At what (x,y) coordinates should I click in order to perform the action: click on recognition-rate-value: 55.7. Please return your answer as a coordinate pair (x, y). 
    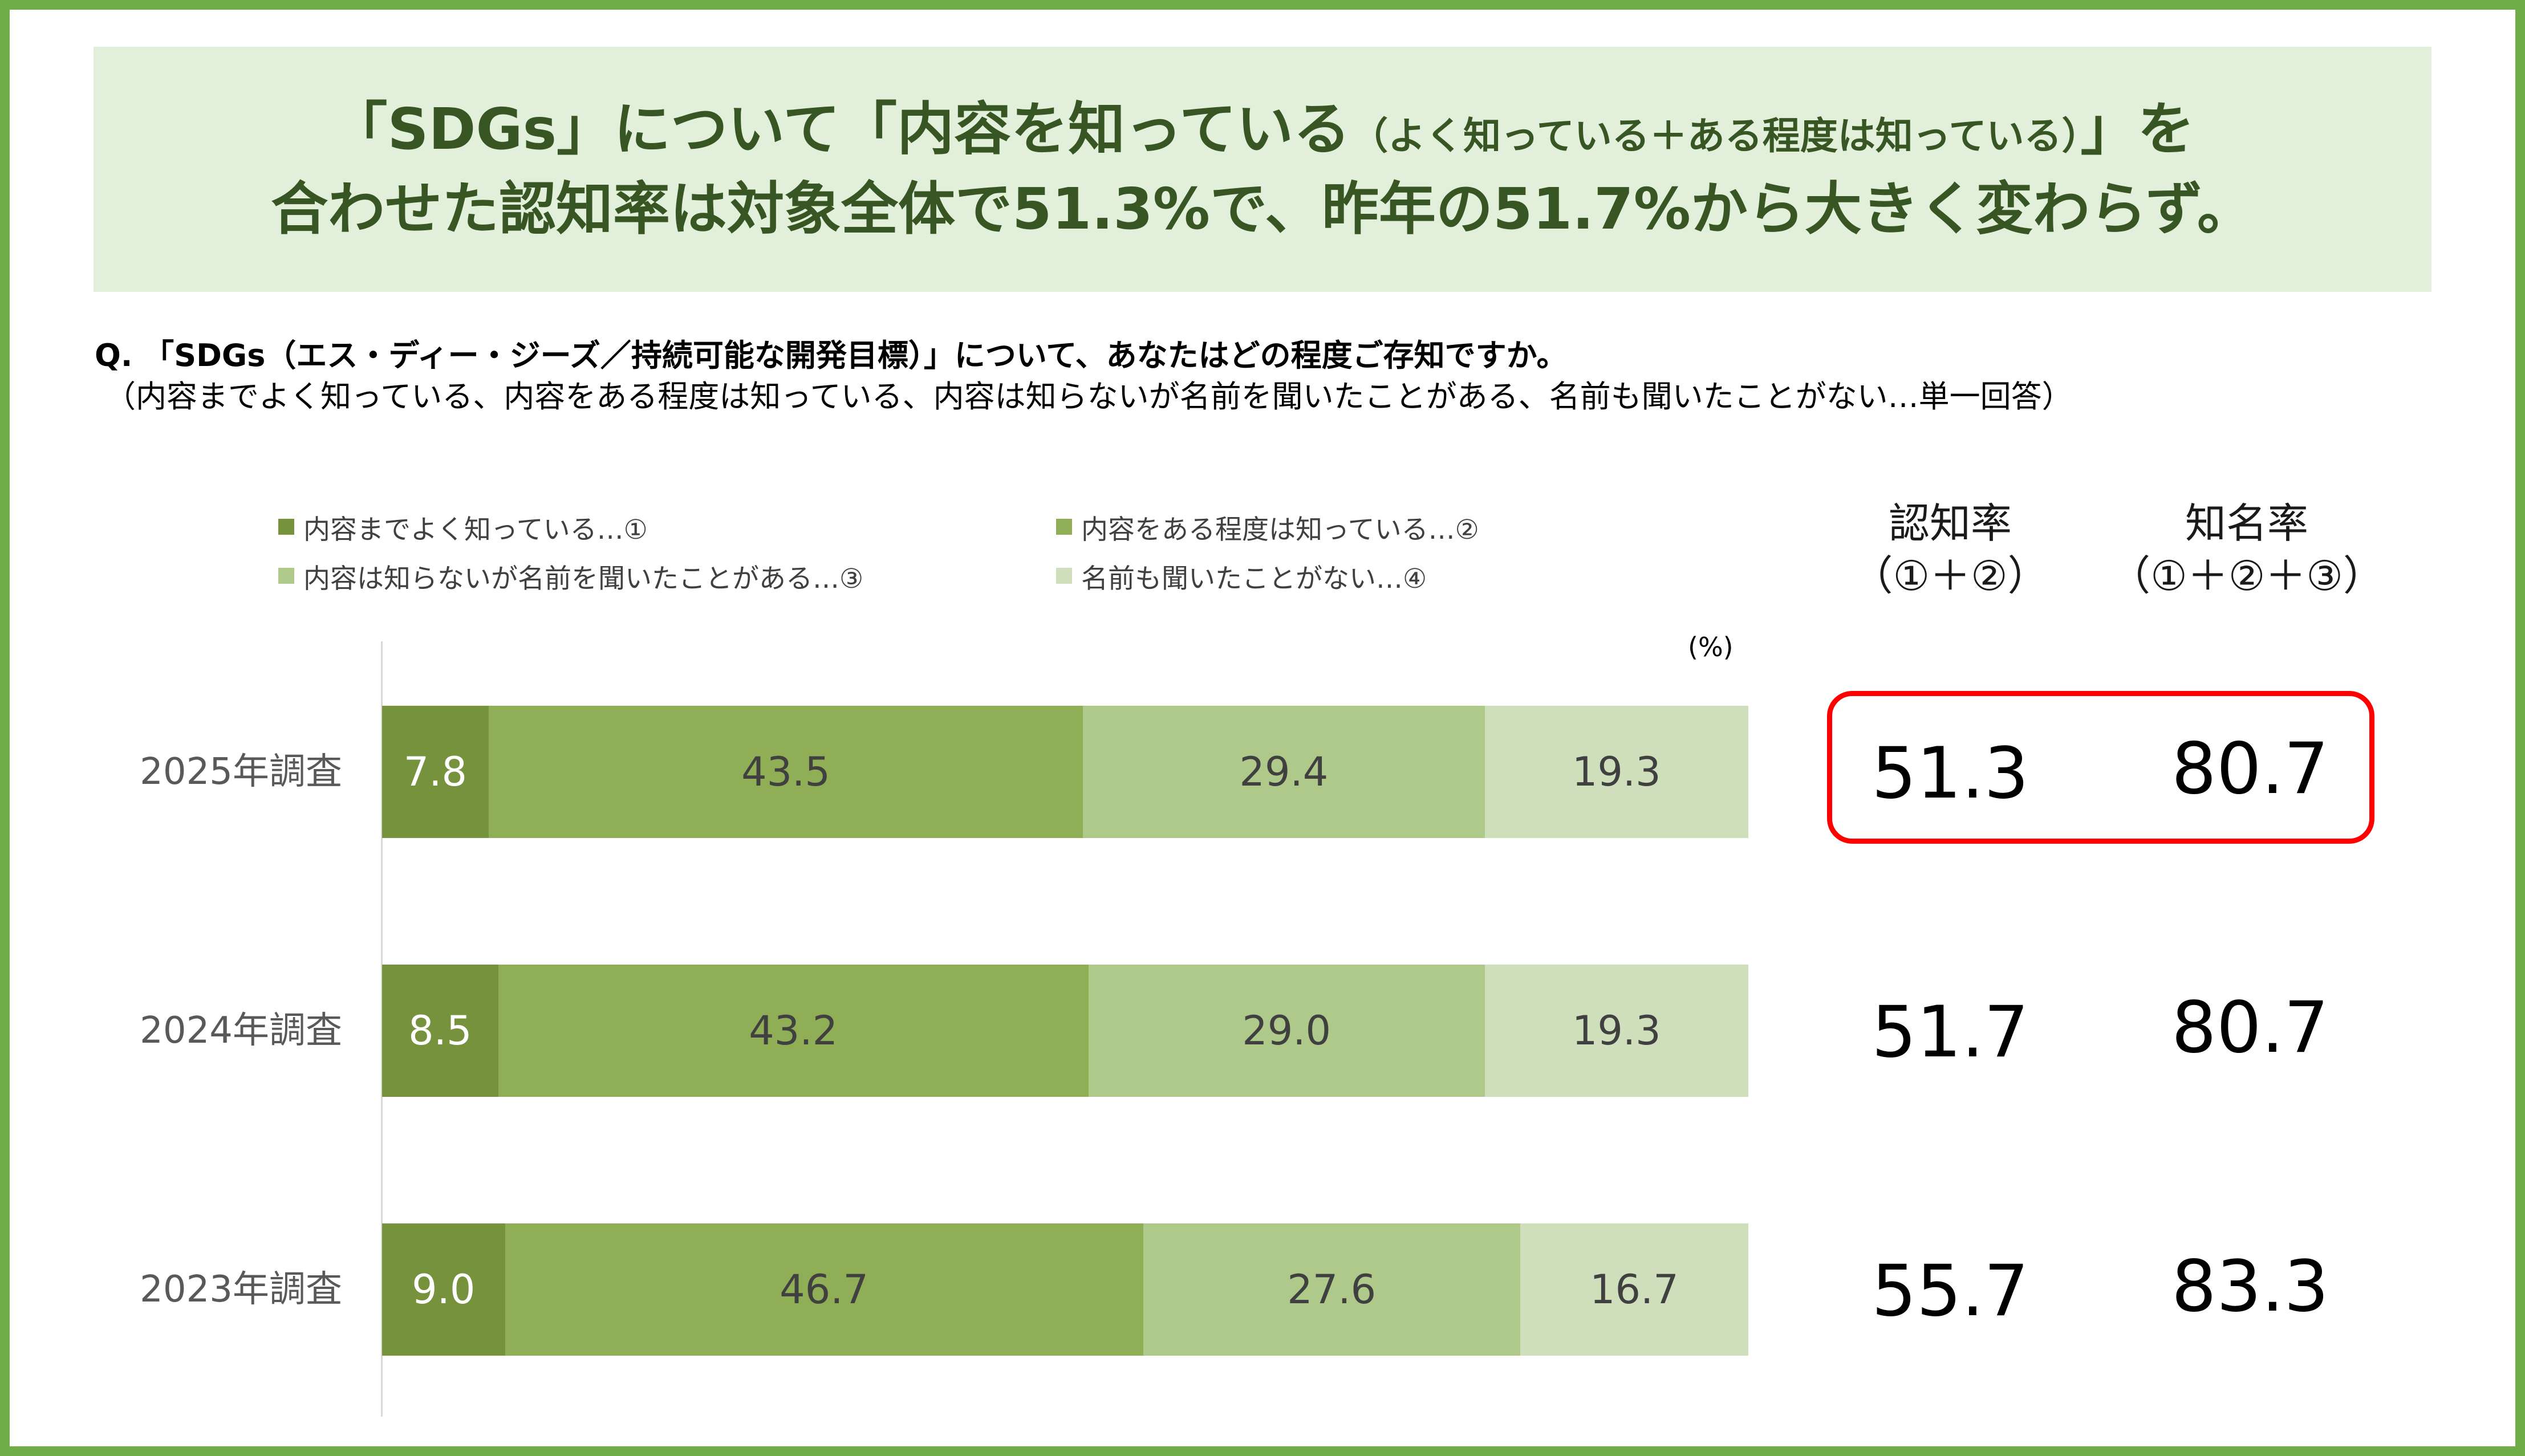
    Looking at the image, I should click on (1950, 1291).